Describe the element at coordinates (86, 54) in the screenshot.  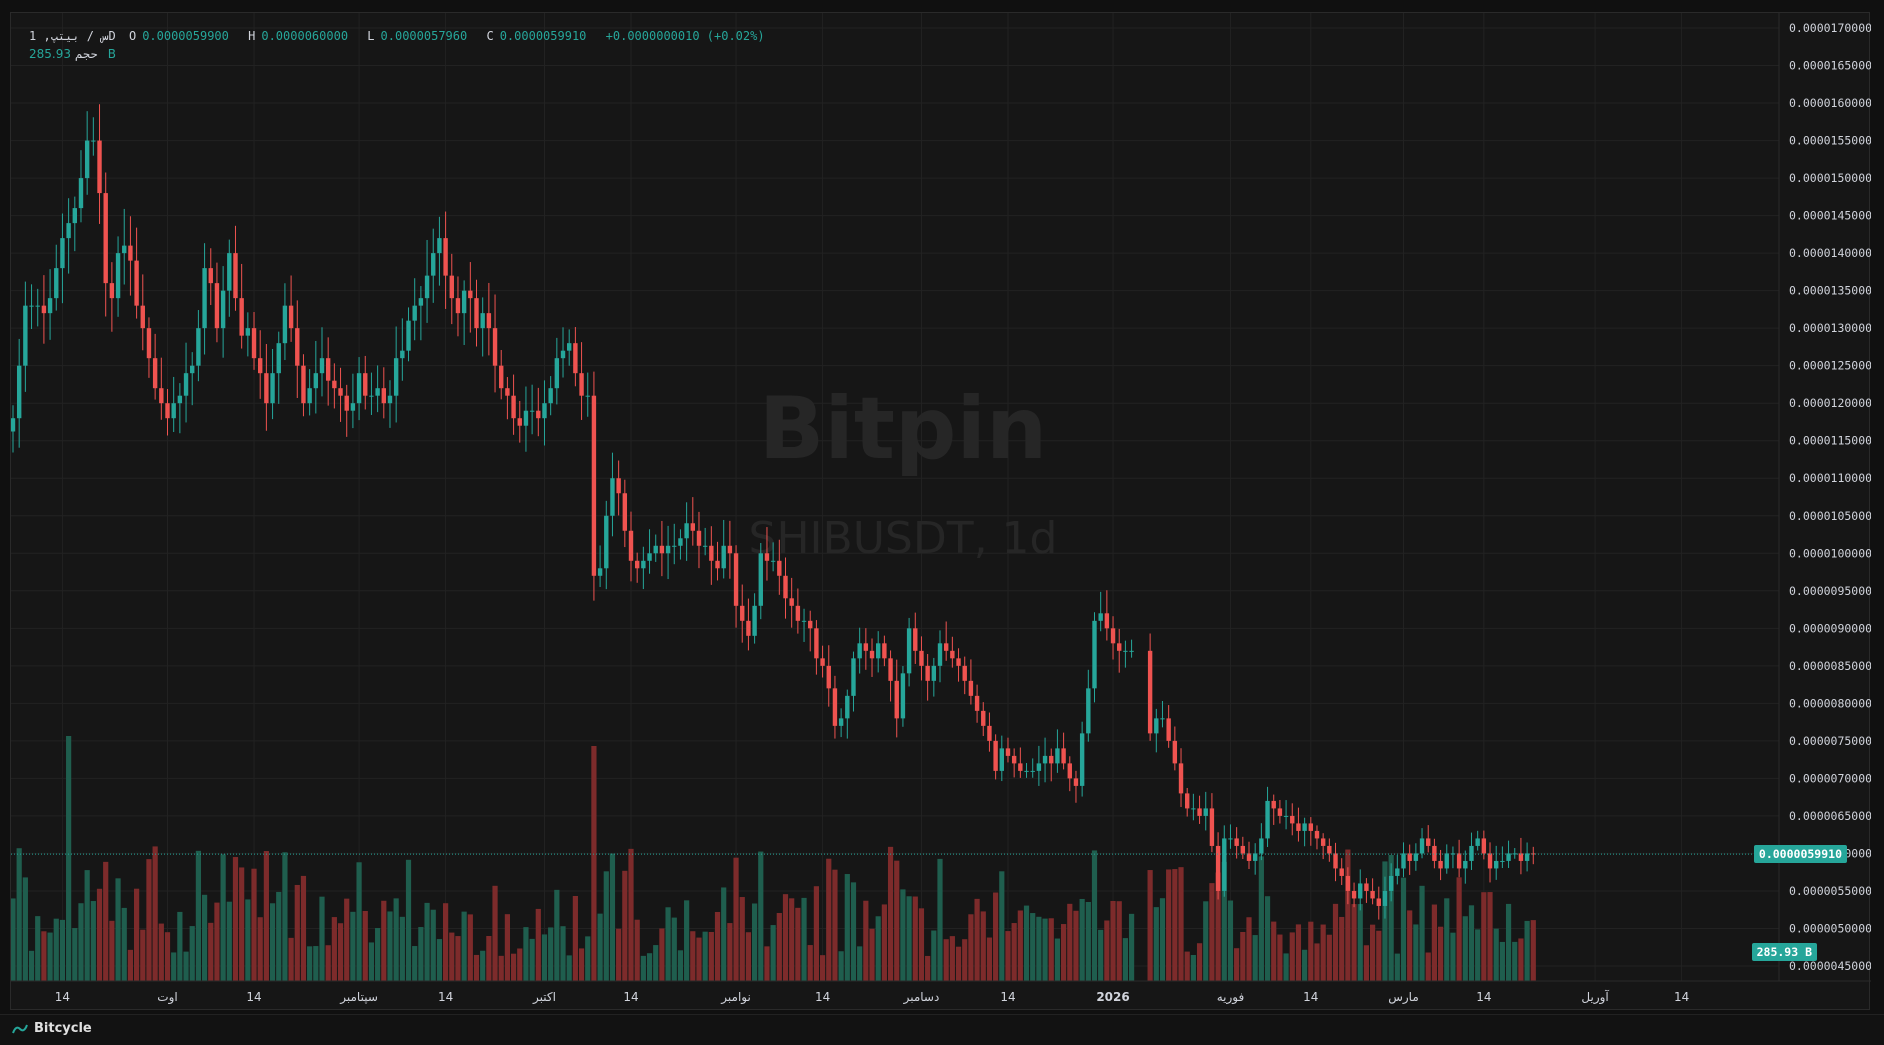
I see `volume-legend-label: حجم` at that location.